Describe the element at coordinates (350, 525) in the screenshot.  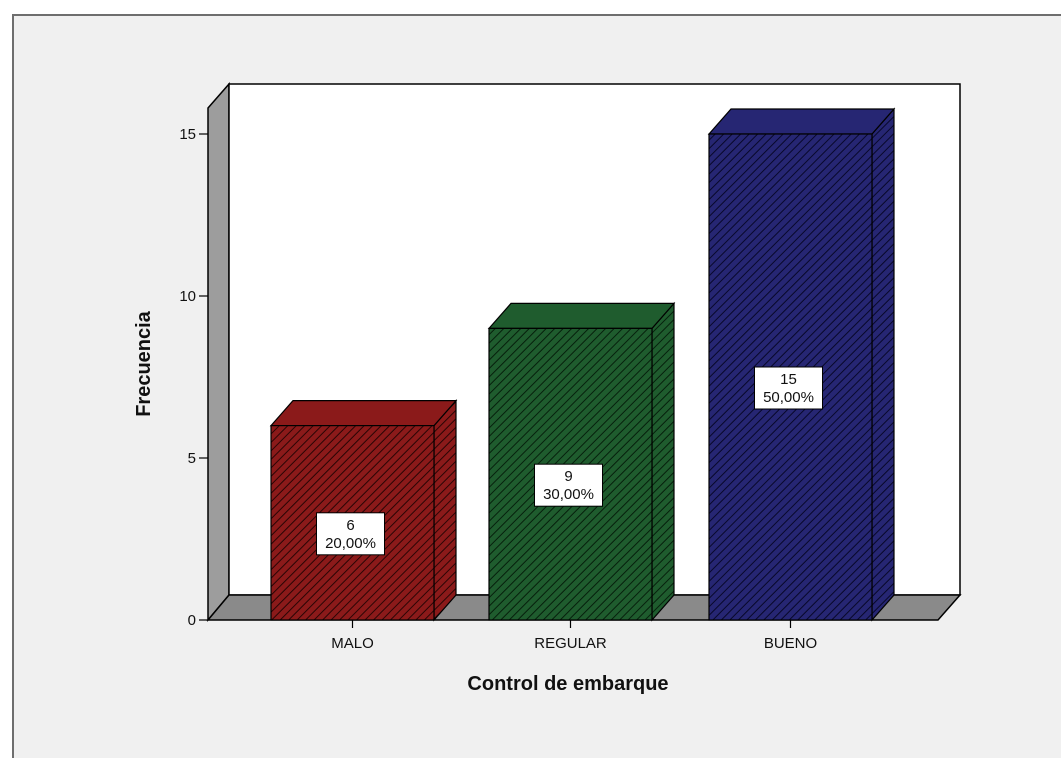
I see `data-label-count: 6` at that location.